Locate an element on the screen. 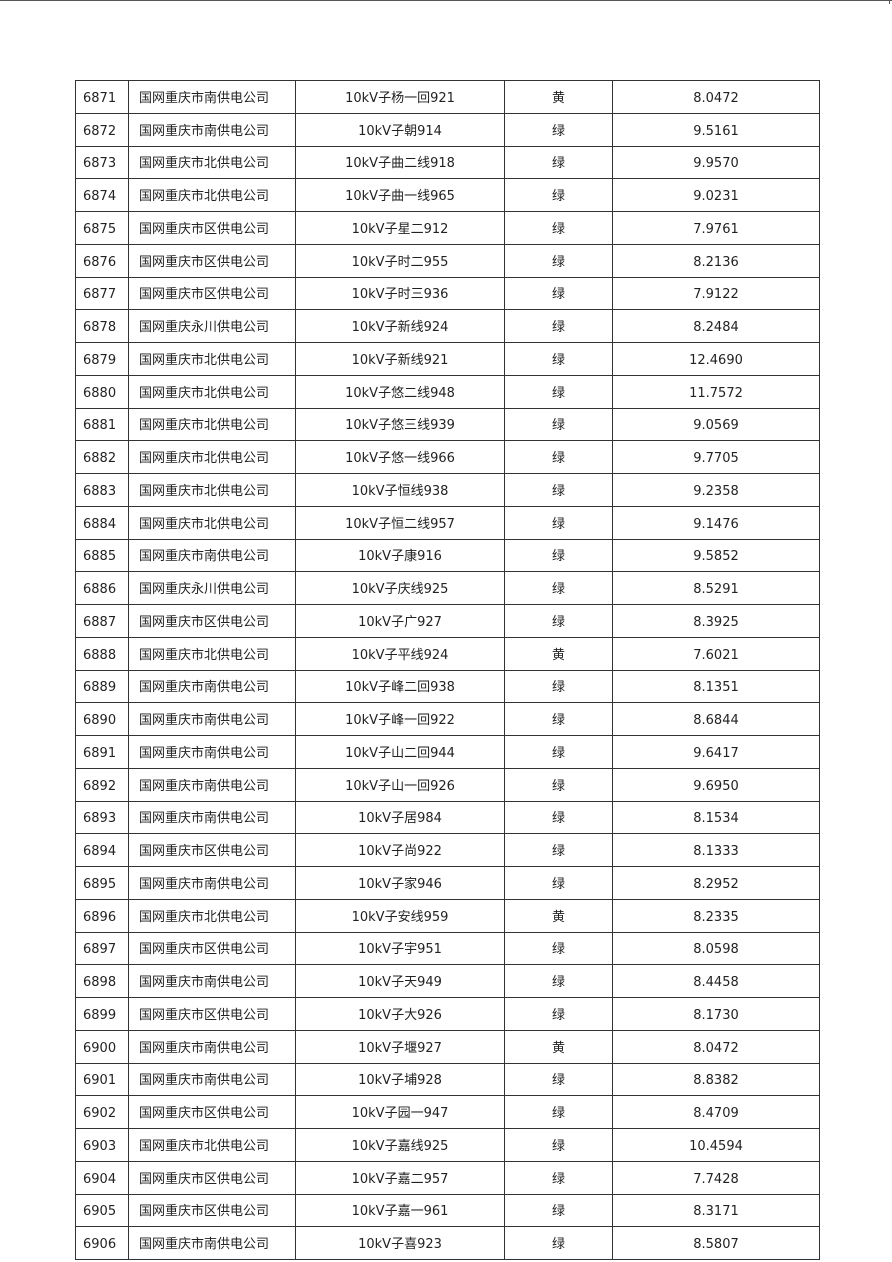 This screenshot has height=1262, width=892. cell-line-name: 10kV子嘉一961 is located at coordinates (400, 1210).